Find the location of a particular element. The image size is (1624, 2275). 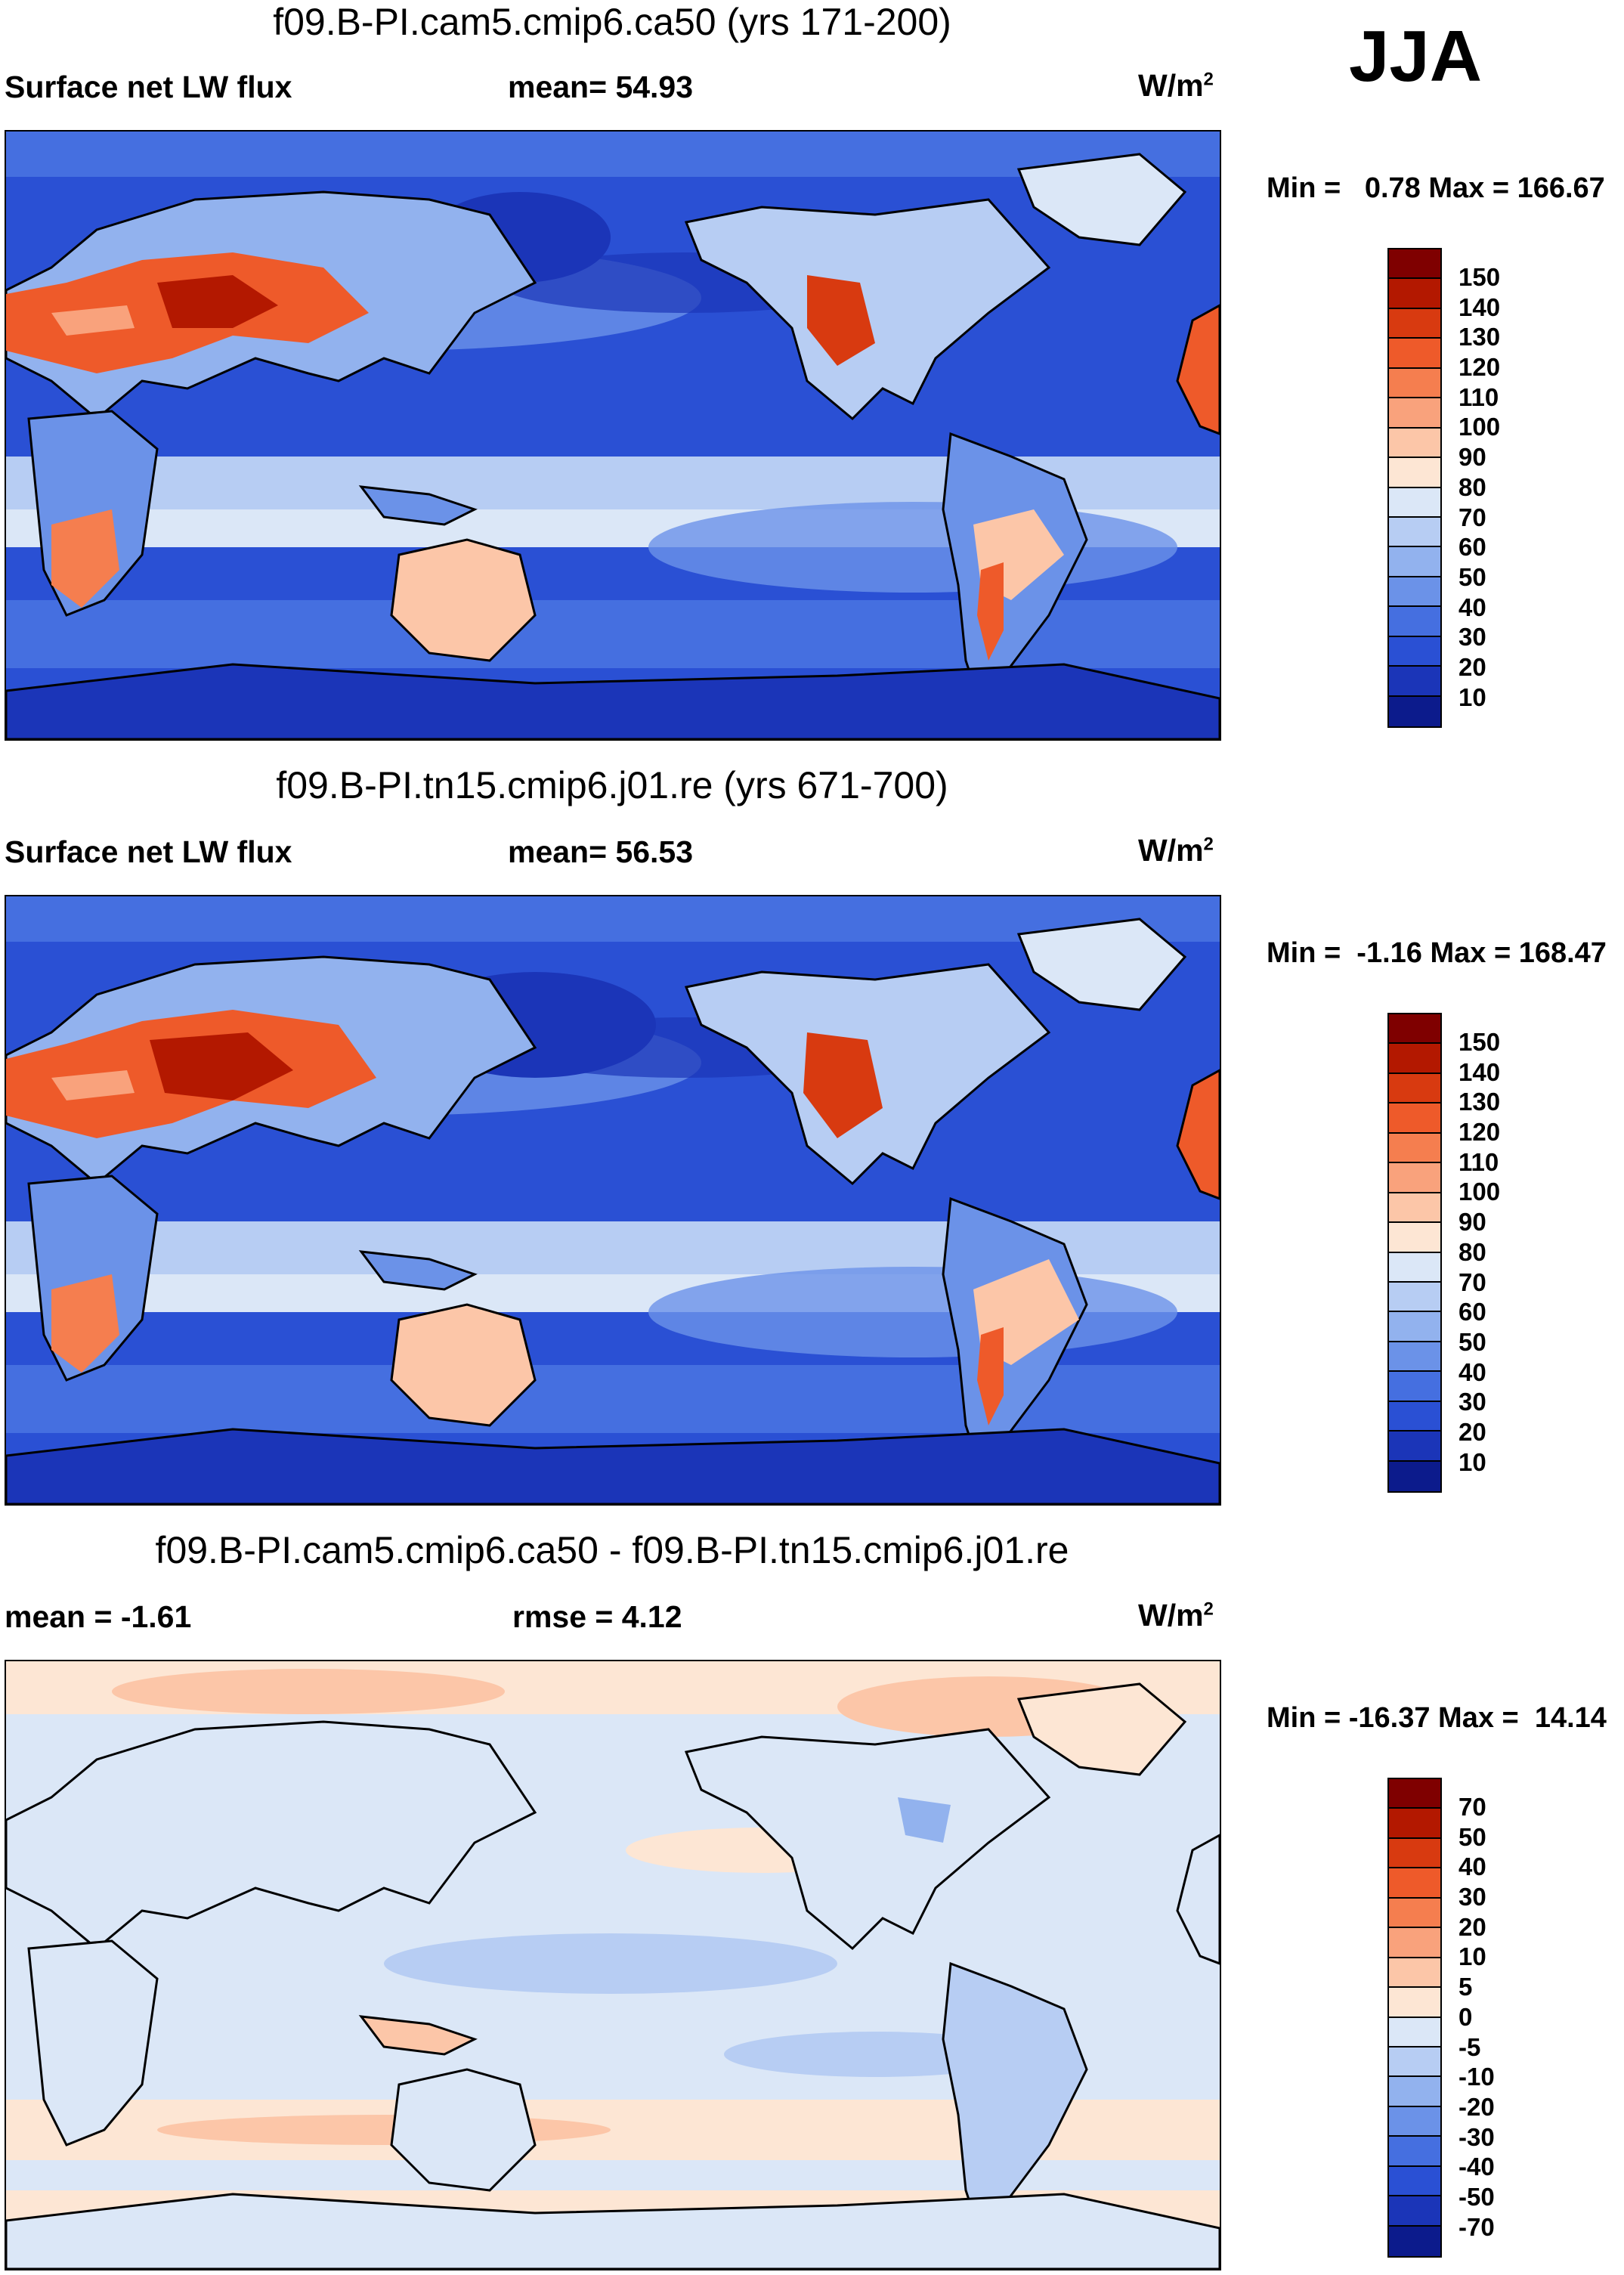

season-label: JJA is located at coordinates (1416, 56).